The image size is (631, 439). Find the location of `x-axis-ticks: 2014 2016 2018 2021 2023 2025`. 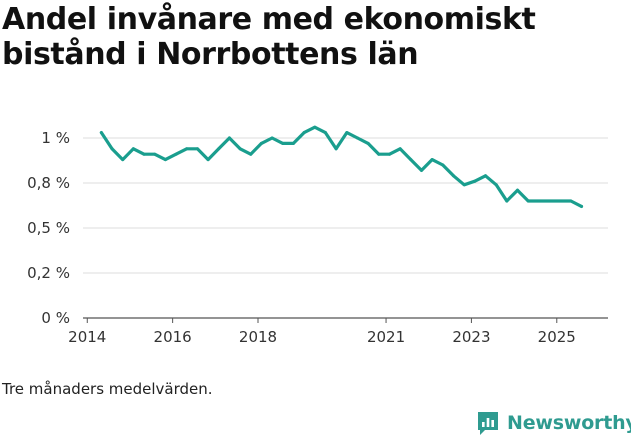

x-axis-ticks: 2014 2016 2018 2021 2023 2025 is located at coordinates (322, 332).